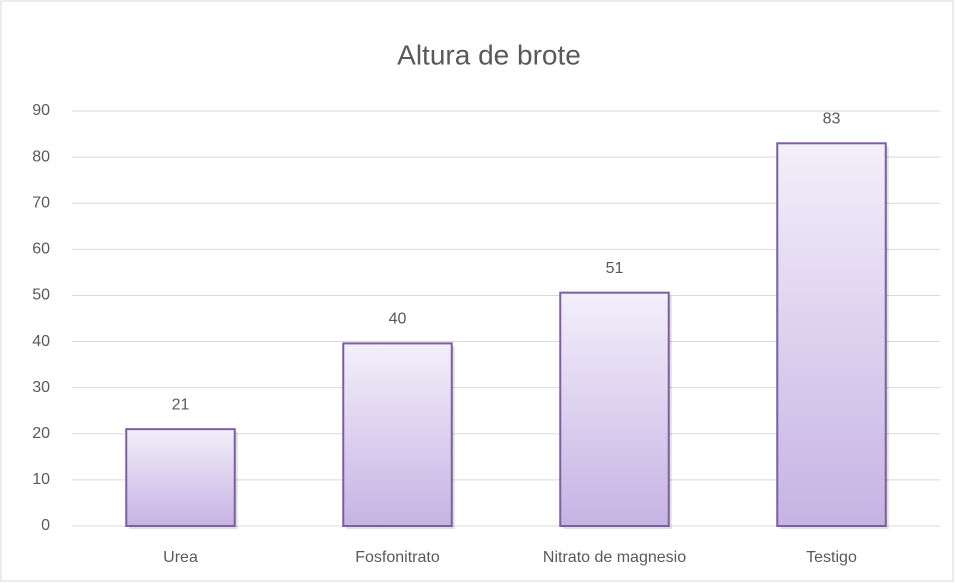  What do you see at coordinates (41, 249) in the screenshot?
I see `y-tick-label: 60` at bounding box center [41, 249].